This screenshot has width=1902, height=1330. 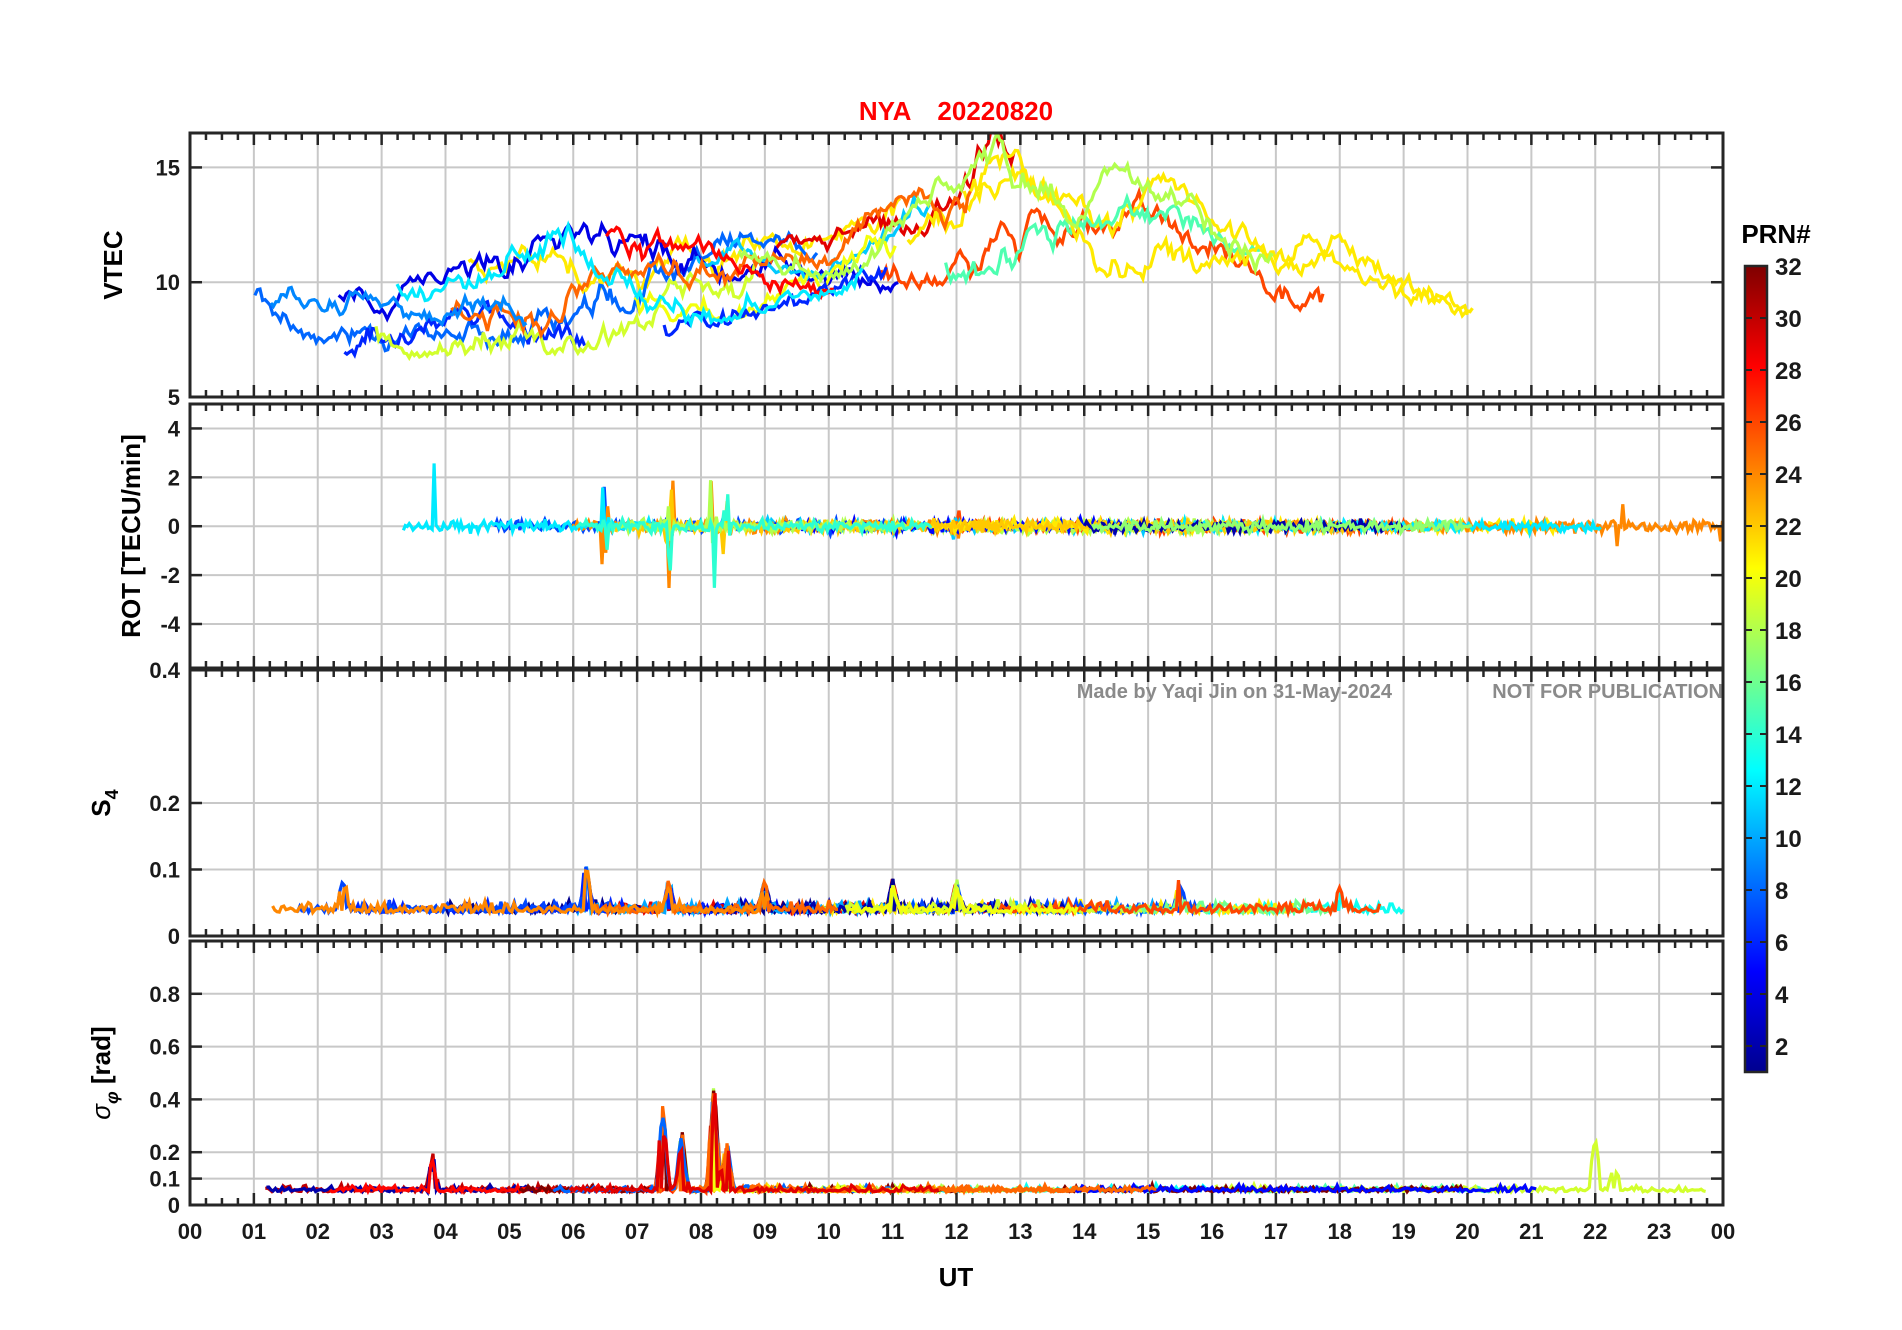 What do you see at coordinates (174, 1205) in the screenshot?
I see `sigma_phi-y-tick-label: 0` at bounding box center [174, 1205].